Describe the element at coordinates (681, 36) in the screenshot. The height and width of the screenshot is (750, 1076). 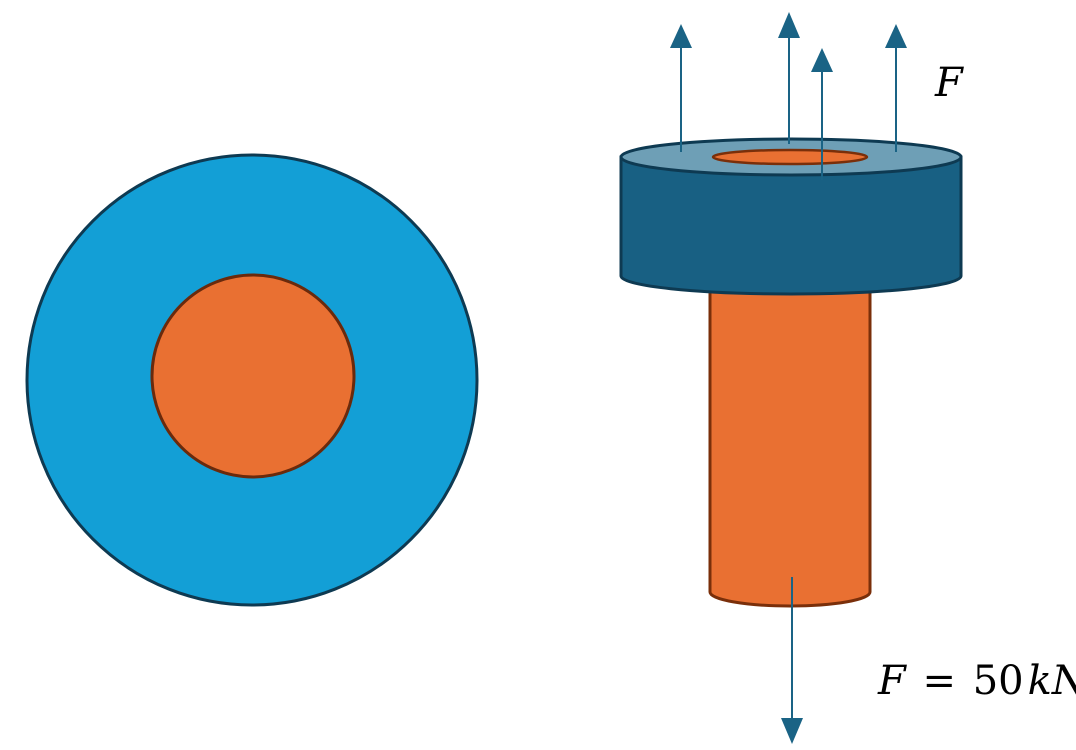
I see `up-arrow-1-head` at that location.